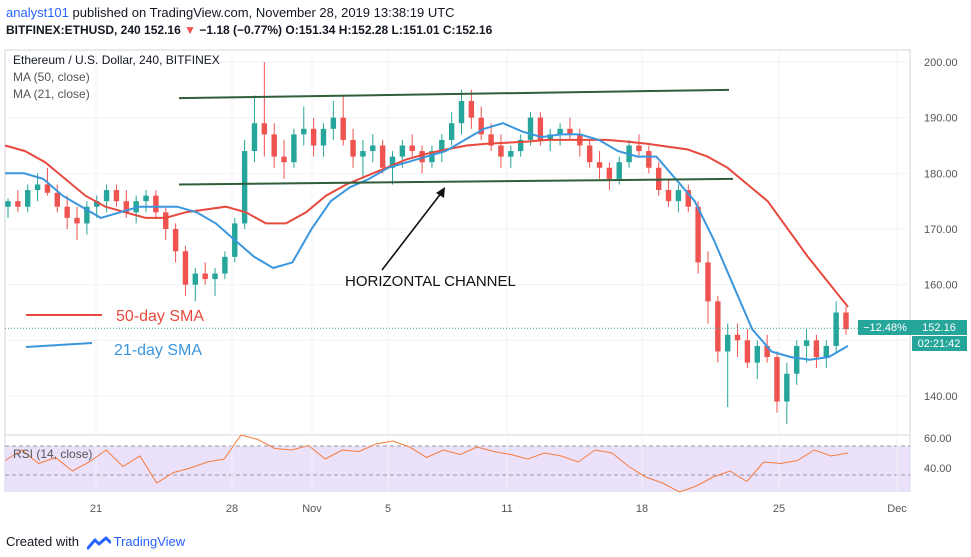 The height and width of the screenshot is (557, 971). Describe the element at coordinates (506, 509) in the screenshot. I see `x-tick-label: 11` at that location.